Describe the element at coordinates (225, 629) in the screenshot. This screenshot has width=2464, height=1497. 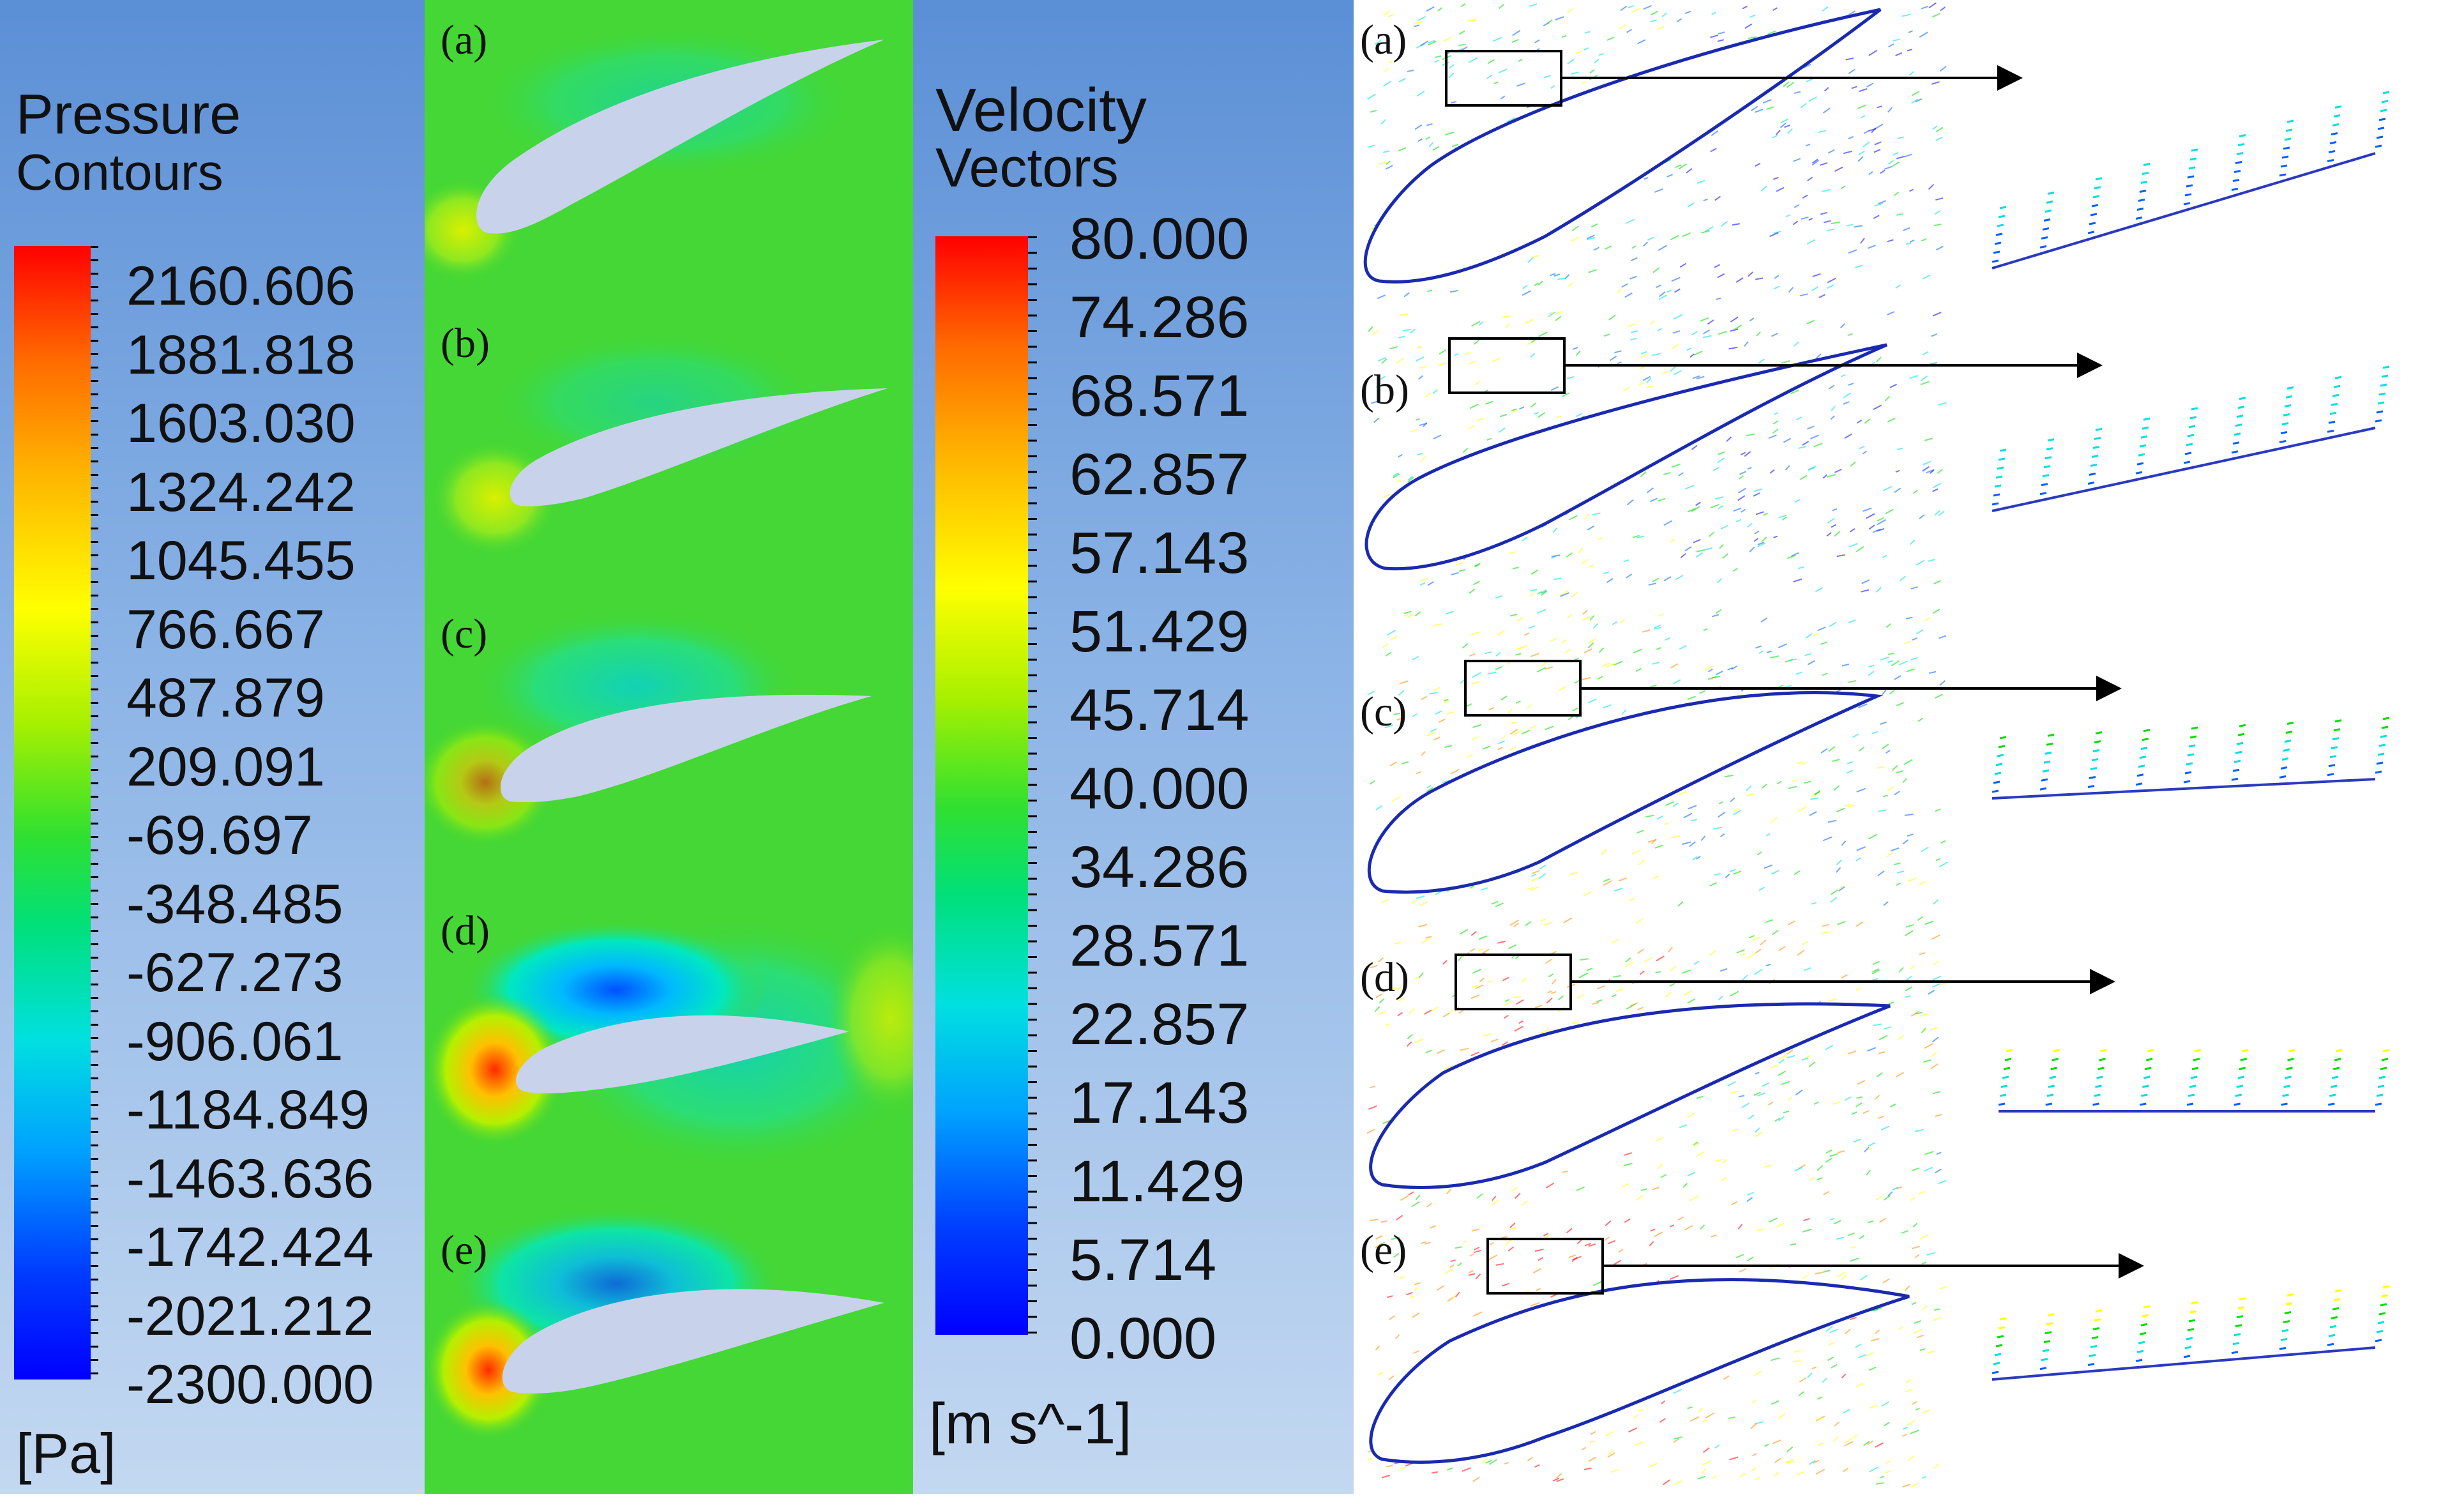
I see `pressure-tick-label: 766.667` at that location.